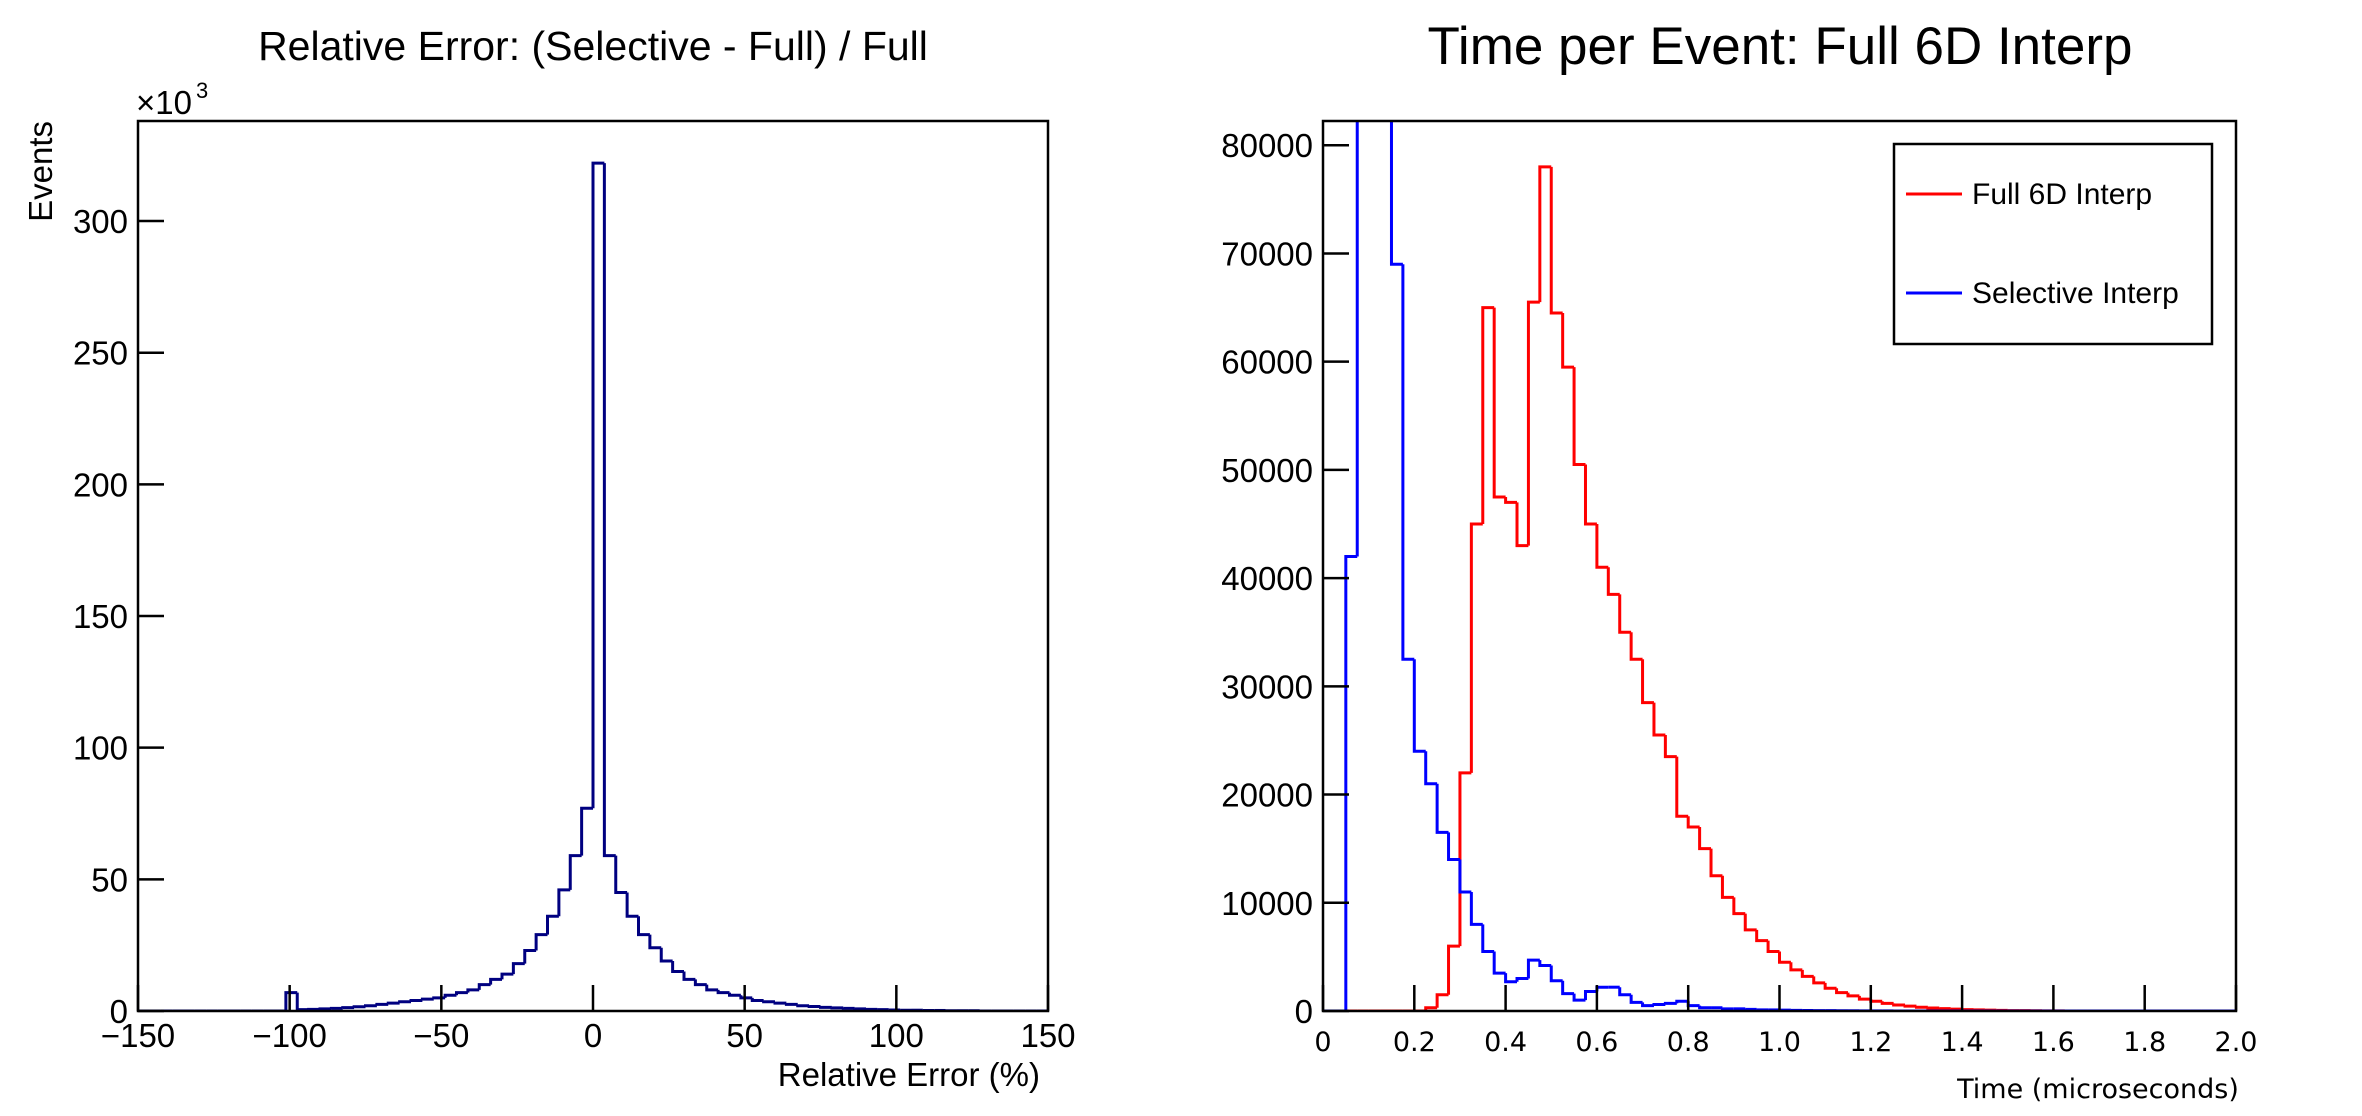 The image size is (2362, 1116). What do you see at coordinates (1779, 1042) in the screenshot?
I see `x-tick-label: 1.0` at bounding box center [1779, 1042].